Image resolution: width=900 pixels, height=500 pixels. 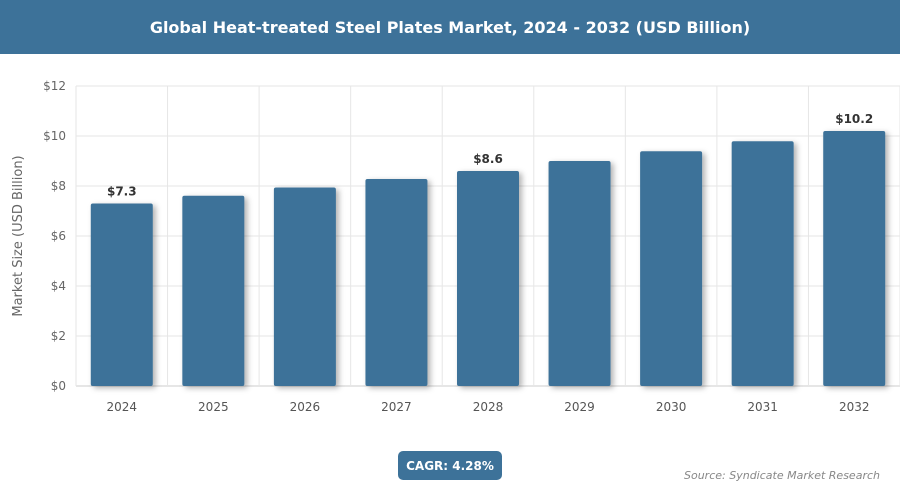 I want to click on bar-2030, so click(x=671, y=268).